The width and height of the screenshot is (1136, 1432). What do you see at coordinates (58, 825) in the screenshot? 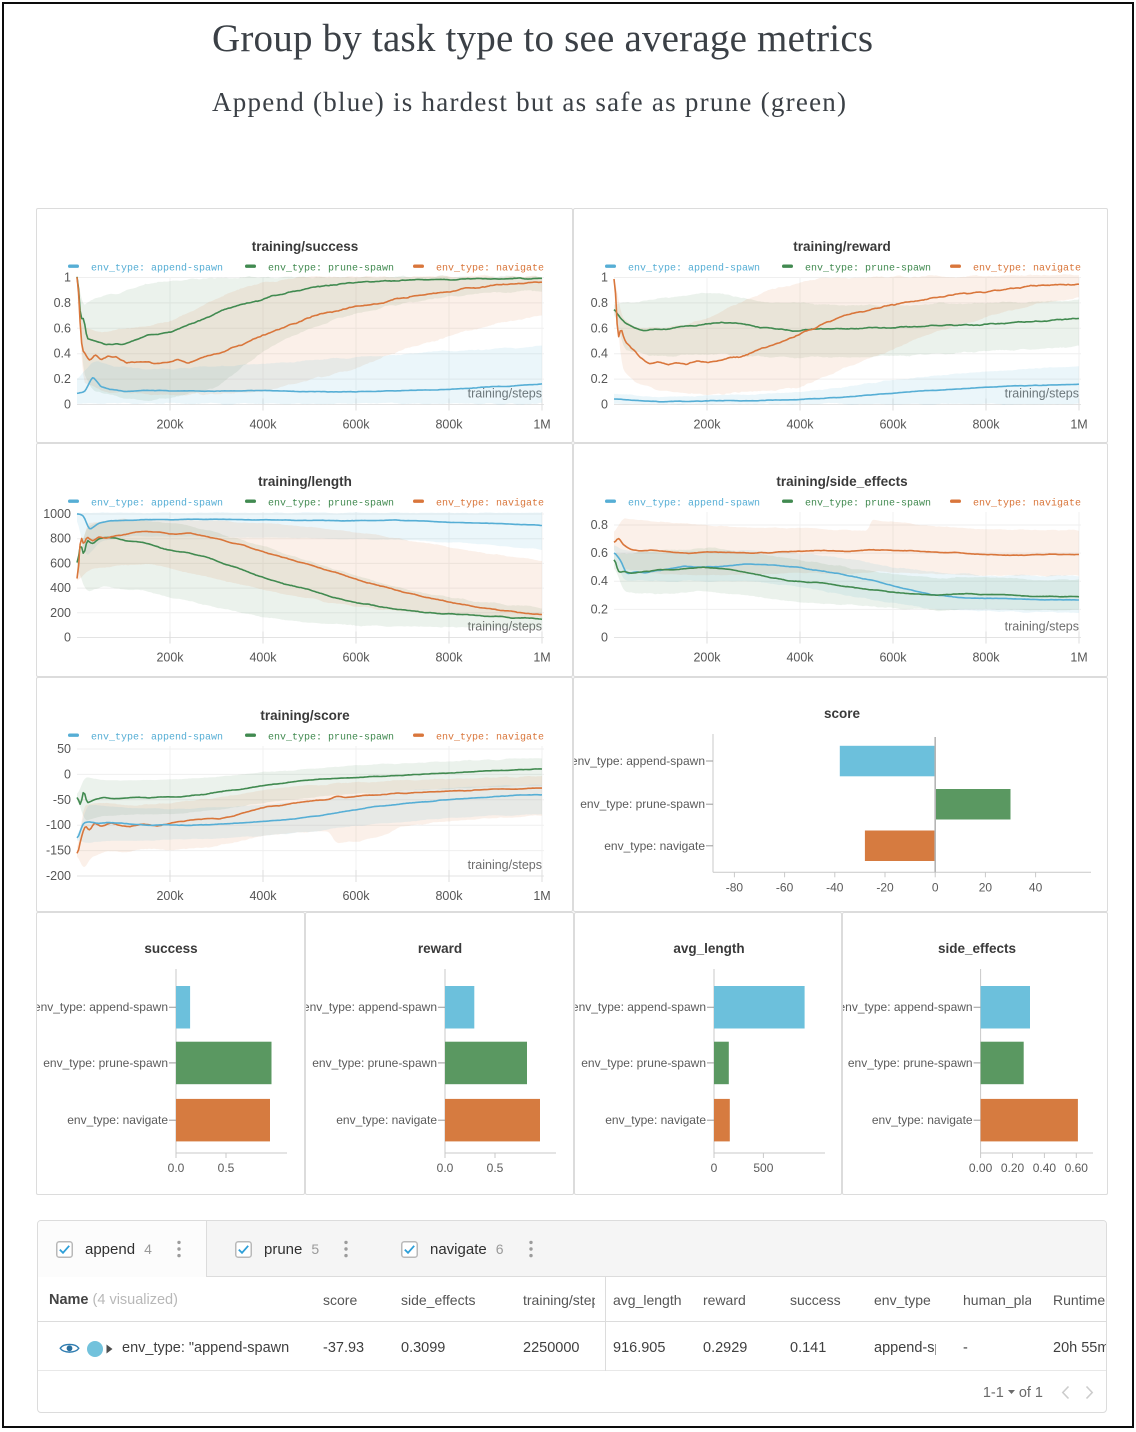
I see `svg-text: -100` at bounding box center [58, 825].